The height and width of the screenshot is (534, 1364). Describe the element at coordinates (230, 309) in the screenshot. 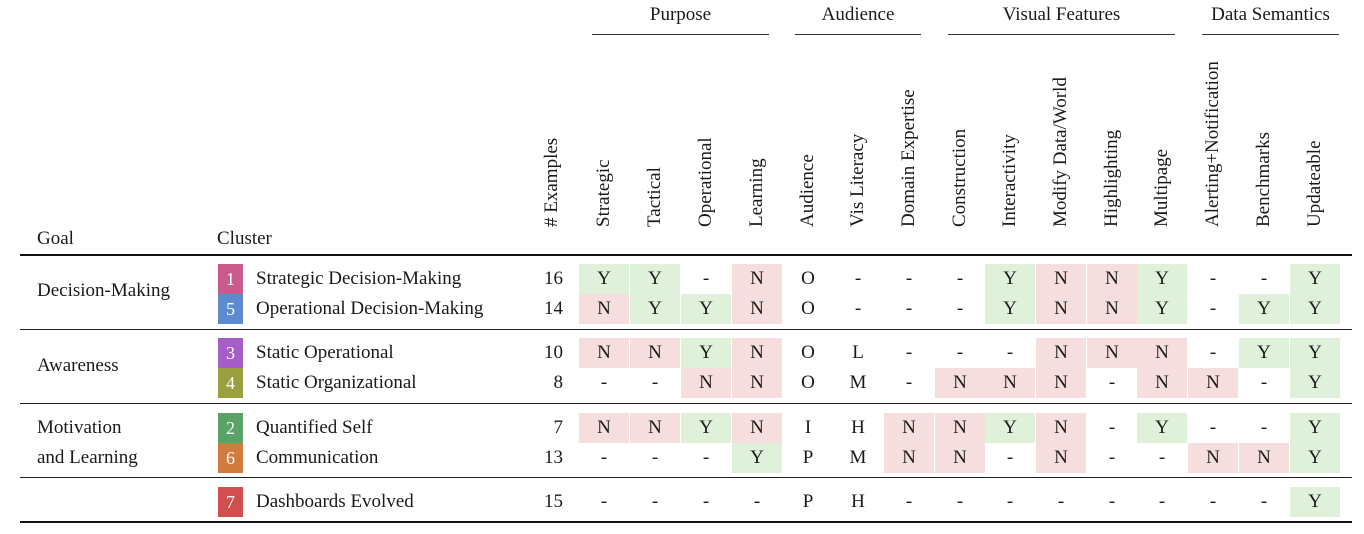

I see `cluster-number-badge: 5` at that location.